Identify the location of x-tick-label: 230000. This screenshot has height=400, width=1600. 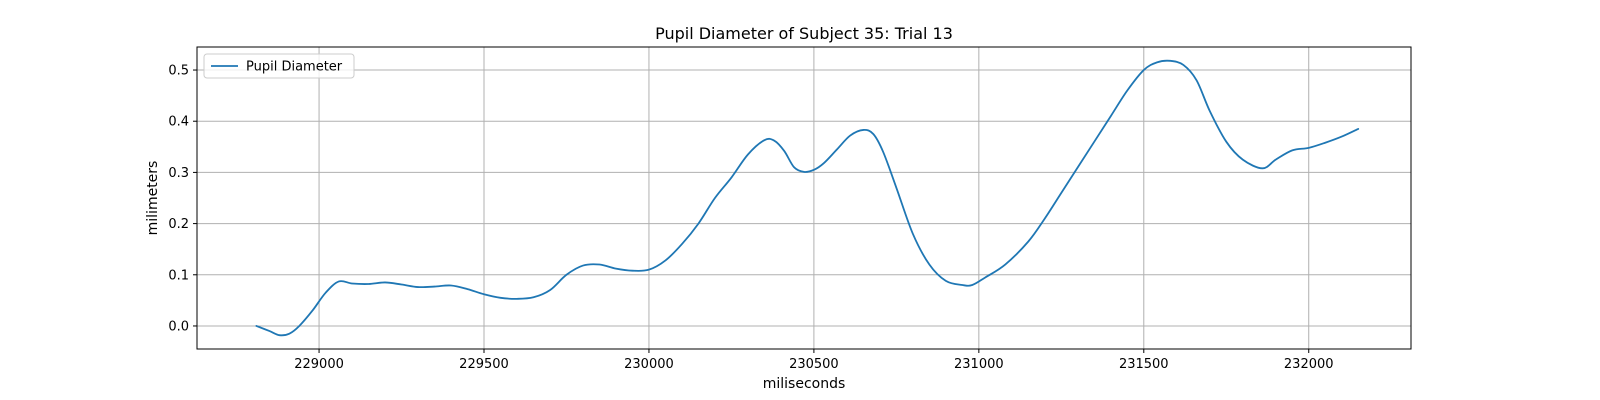
(649, 364).